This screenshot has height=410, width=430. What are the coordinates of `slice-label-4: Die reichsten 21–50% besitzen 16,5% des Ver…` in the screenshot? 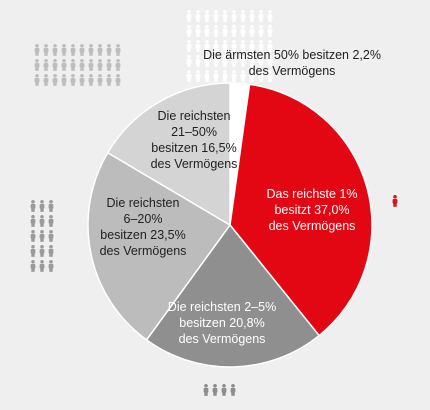 It's located at (194, 140).